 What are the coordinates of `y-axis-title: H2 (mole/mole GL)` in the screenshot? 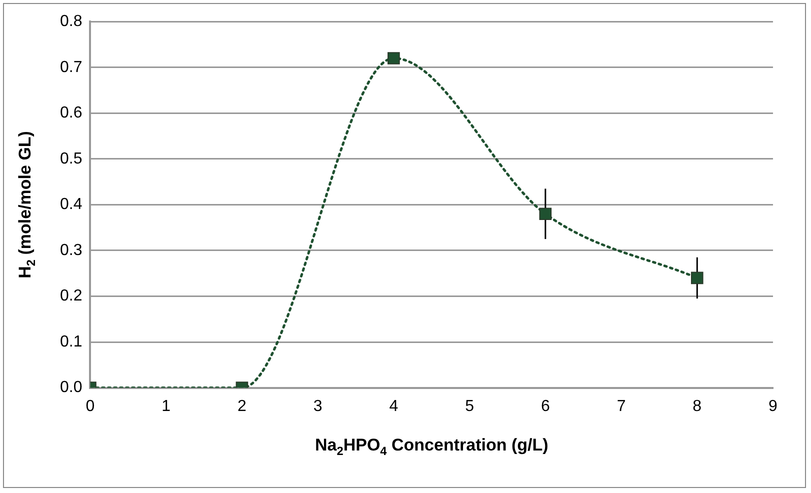 It's located at (27, 204).